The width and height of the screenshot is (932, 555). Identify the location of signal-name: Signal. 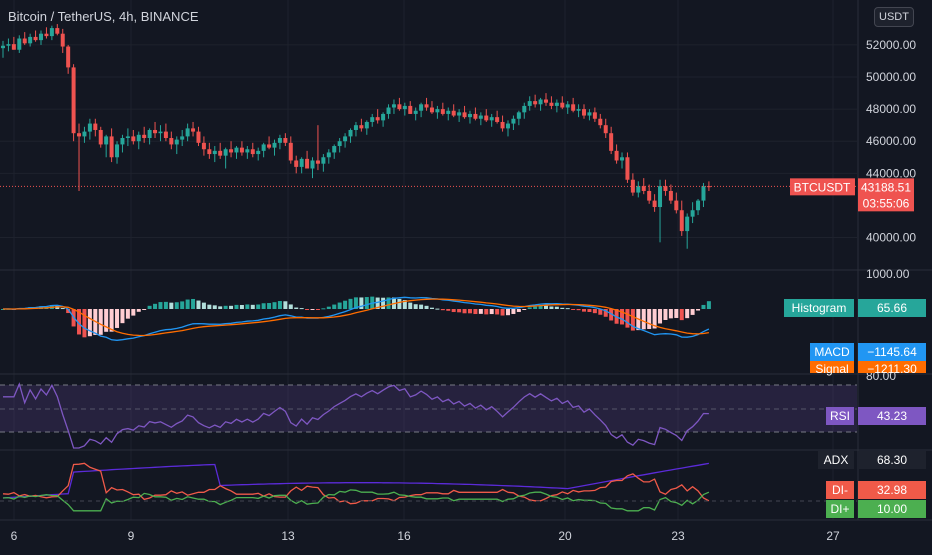
(831, 369).